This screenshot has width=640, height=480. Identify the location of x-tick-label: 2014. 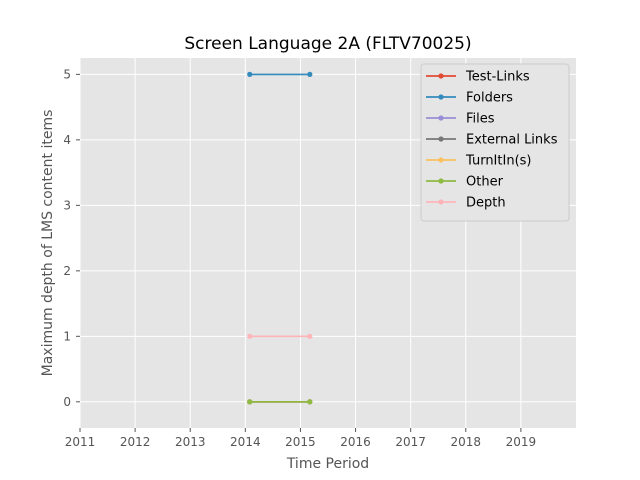
(245, 442).